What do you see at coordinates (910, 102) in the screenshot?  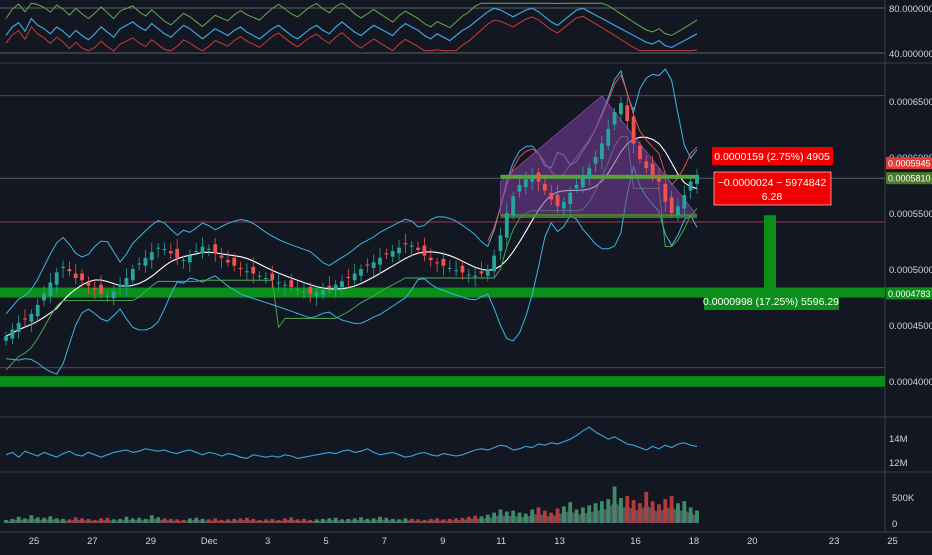 I see `price-axis-tick: 0.0006500` at bounding box center [910, 102].